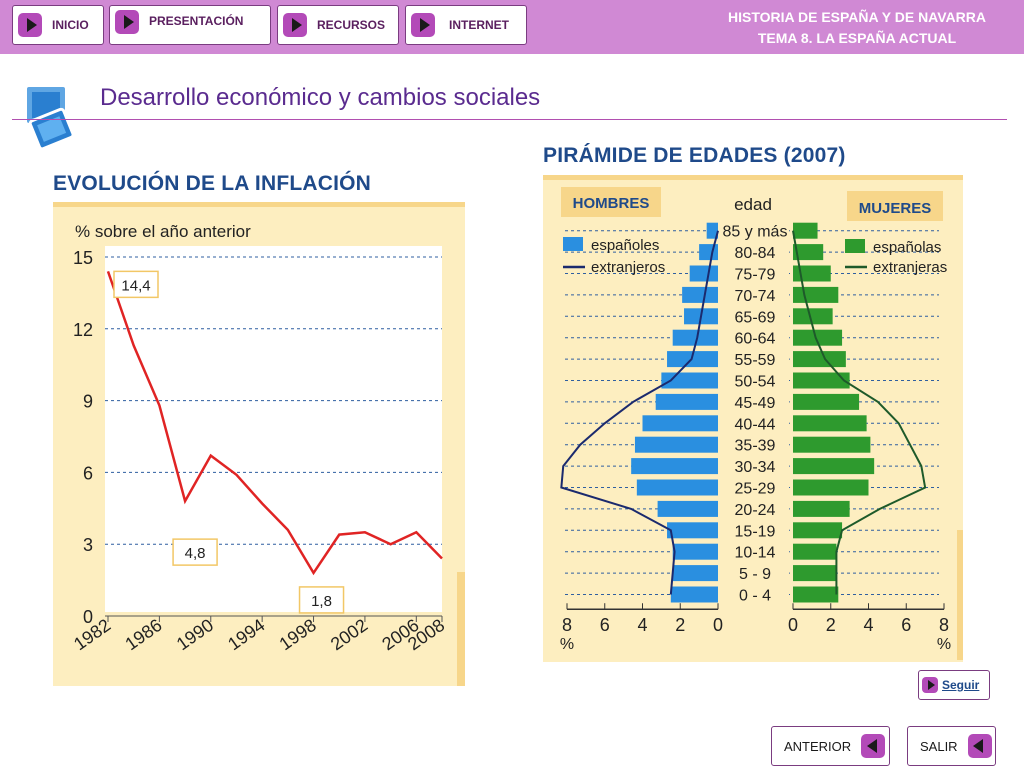 This screenshot has height=768, width=1024. I want to click on presentacion-label: PRESENTACIÓN, so click(196, 21).